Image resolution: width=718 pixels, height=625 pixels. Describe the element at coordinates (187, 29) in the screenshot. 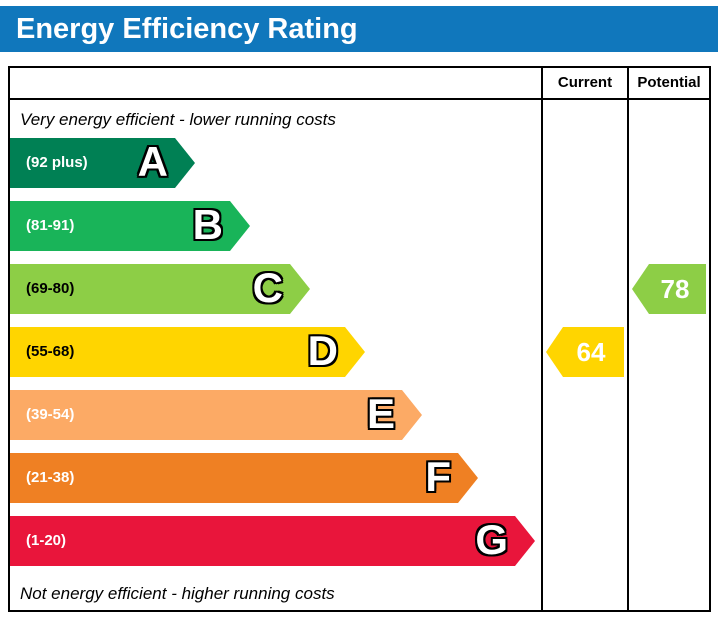

I see `page-title-text: Energy Efficiency Rating` at that location.